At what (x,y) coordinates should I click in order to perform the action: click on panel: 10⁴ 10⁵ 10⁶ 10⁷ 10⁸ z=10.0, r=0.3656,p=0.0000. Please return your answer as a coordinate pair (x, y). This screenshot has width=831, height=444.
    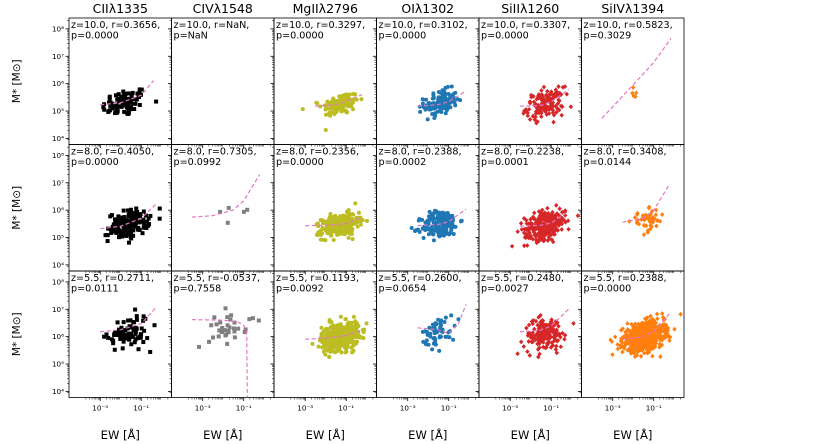
    Looking at the image, I should click on (112, 82).